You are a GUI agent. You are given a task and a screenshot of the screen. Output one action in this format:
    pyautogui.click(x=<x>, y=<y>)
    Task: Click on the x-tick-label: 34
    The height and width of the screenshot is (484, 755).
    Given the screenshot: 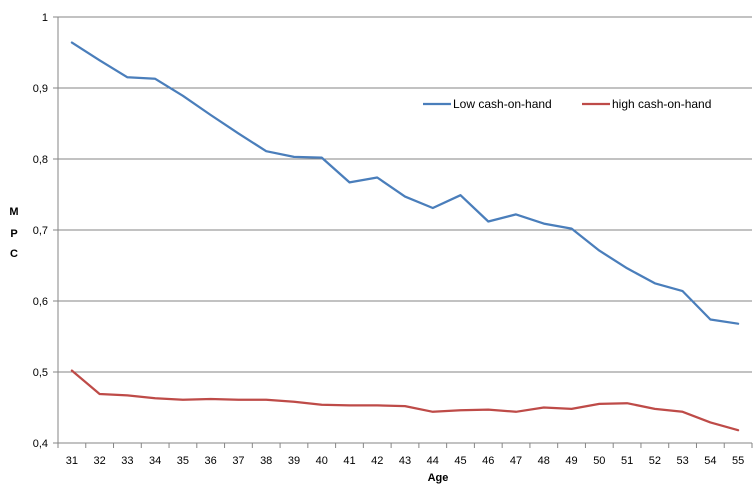 What is the action you would take?
    pyautogui.click(x=155, y=461)
    